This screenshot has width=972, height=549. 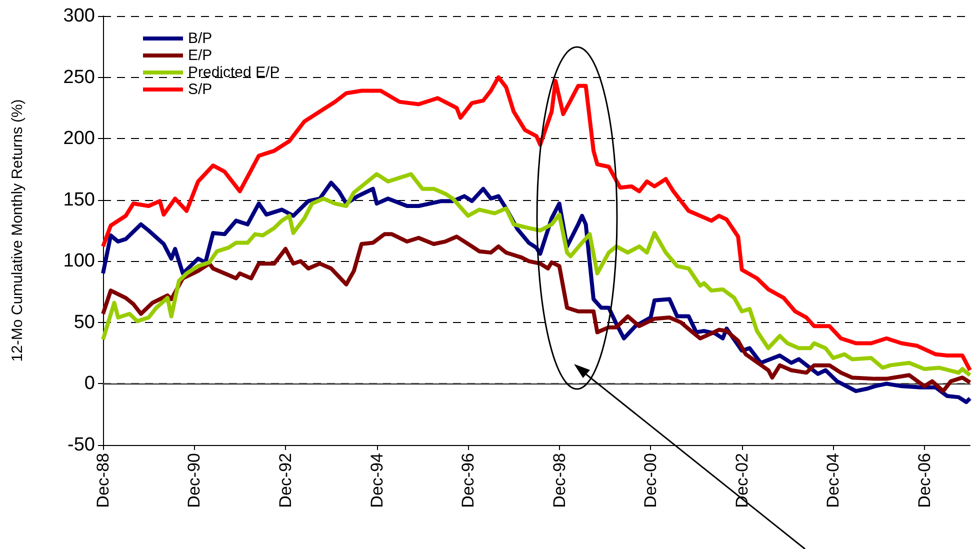 What do you see at coordinates (84, 322) in the screenshot?
I see `y-tick-label: 50` at bounding box center [84, 322].